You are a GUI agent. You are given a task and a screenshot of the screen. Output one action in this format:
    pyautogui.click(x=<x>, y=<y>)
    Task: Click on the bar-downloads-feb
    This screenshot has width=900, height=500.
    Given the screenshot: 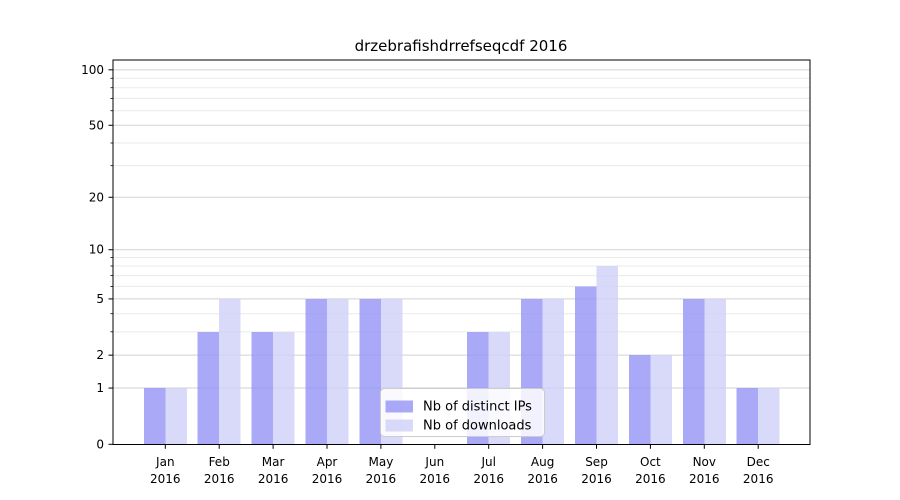 What is the action you would take?
    pyautogui.click(x=230, y=371)
    